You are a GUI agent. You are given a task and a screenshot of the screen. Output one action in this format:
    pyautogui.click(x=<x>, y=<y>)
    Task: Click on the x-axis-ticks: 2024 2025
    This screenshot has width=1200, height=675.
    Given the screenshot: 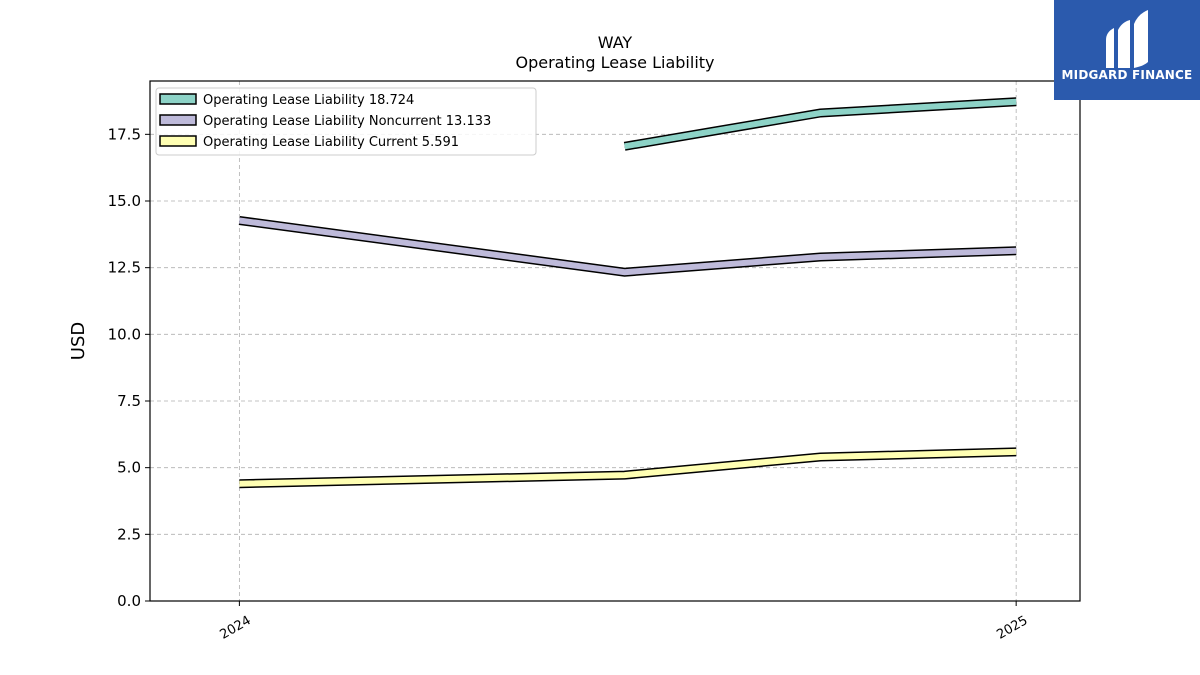 What is the action you would take?
    pyautogui.click(x=624, y=622)
    